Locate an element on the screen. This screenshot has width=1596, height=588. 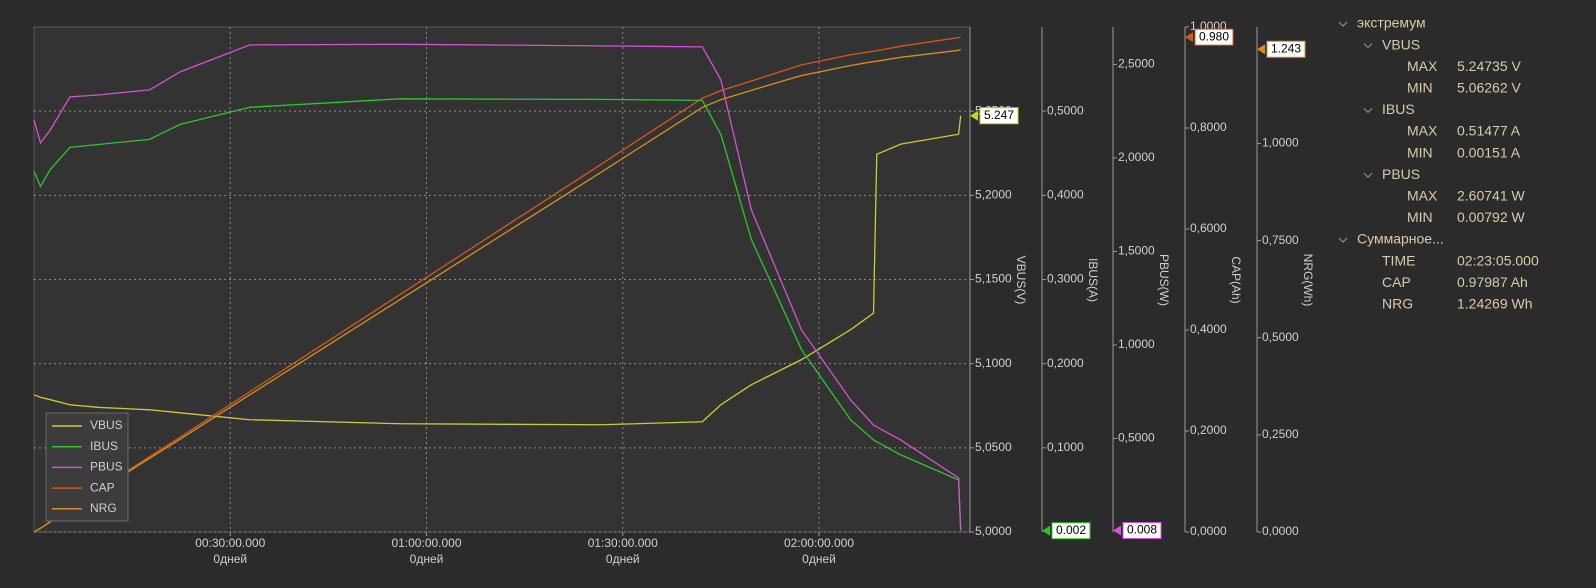
tree-value: 0.51477 A is located at coordinates (1489, 131).